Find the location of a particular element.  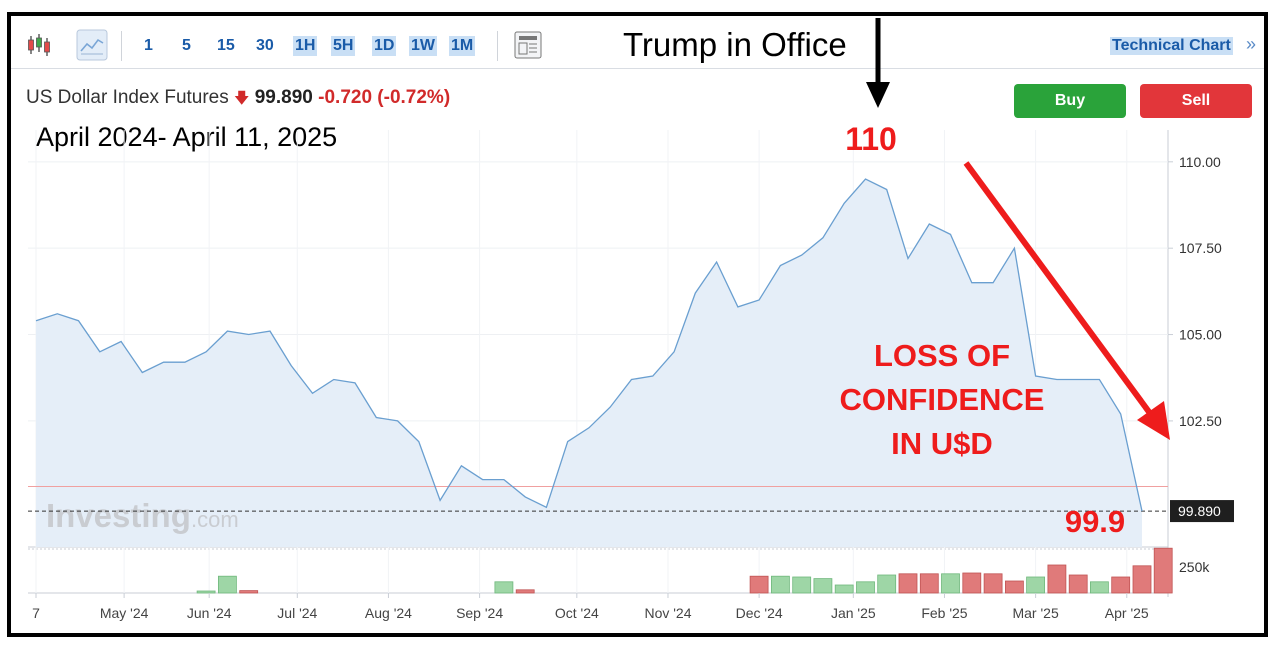

x-tick-label: 7 is located at coordinates (36, 613).